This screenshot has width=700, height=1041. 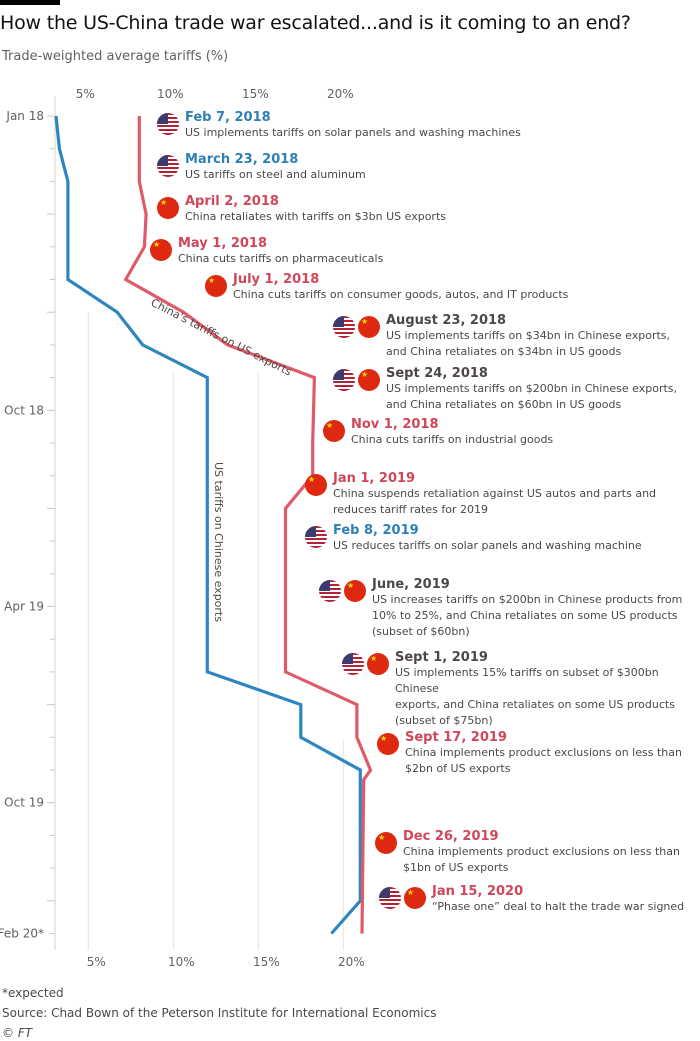 I want to click on event-description: China cuts tariffs on pharmaceuticals, so click(x=281, y=258).